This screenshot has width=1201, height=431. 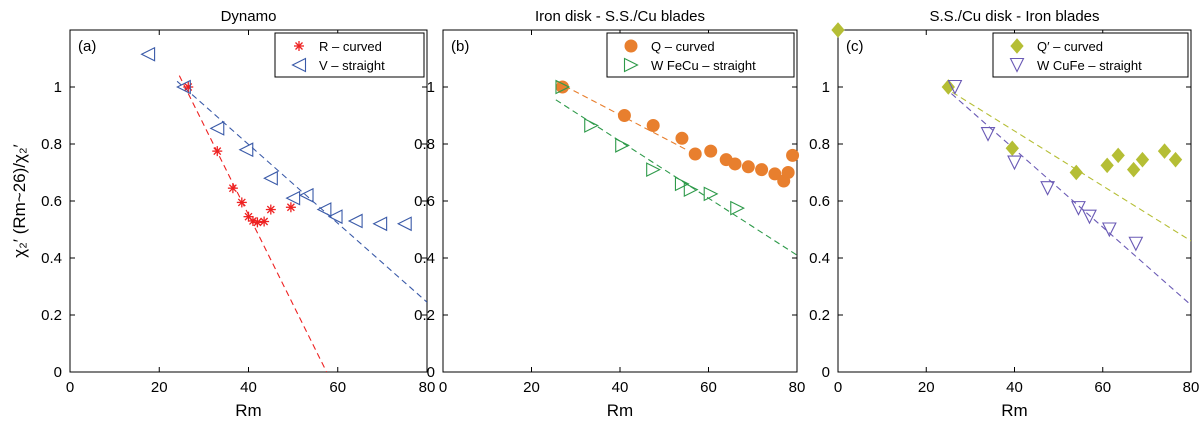 What do you see at coordinates (1067, 164) in the screenshot?
I see `fit-line` at bounding box center [1067, 164].